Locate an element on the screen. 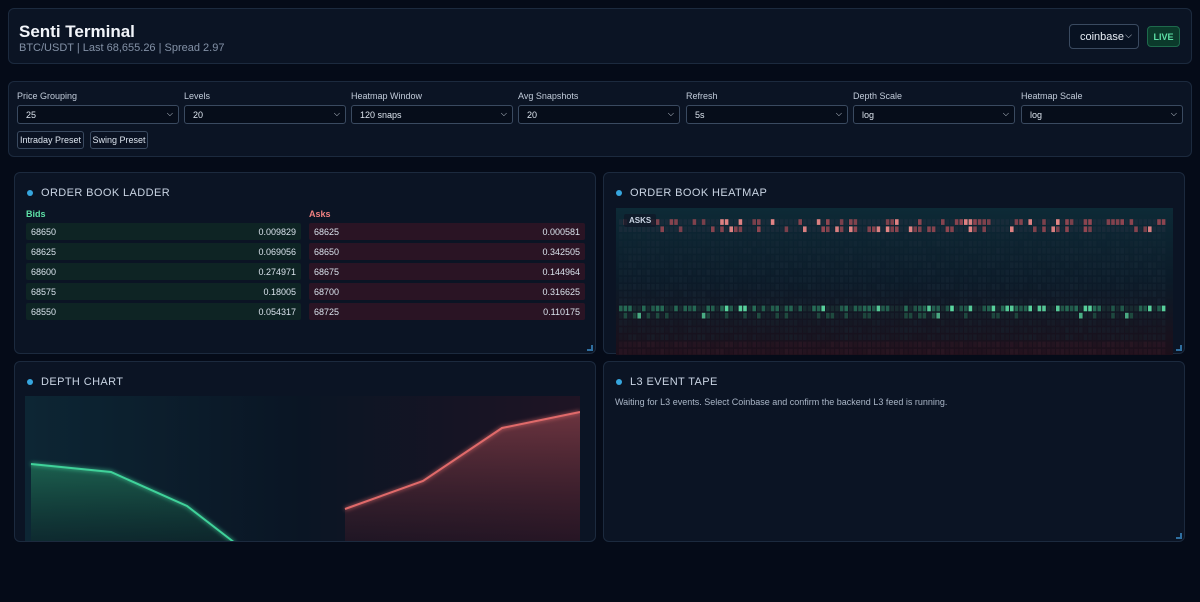 This screenshot has height=602, width=1200. heatmap-scale-select: log ⌵ is located at coordinates (1102, 114).